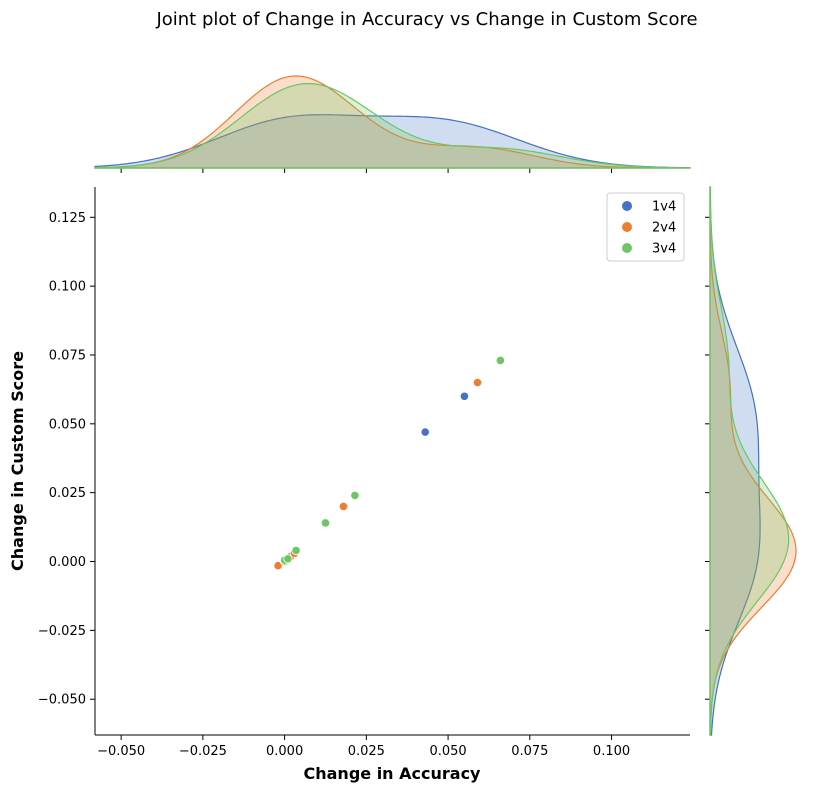 The image size is (822, 792). Describe the element at coordinates (447, 751) in the screenshot. I see `x-tick-label: 0.050` at that location.